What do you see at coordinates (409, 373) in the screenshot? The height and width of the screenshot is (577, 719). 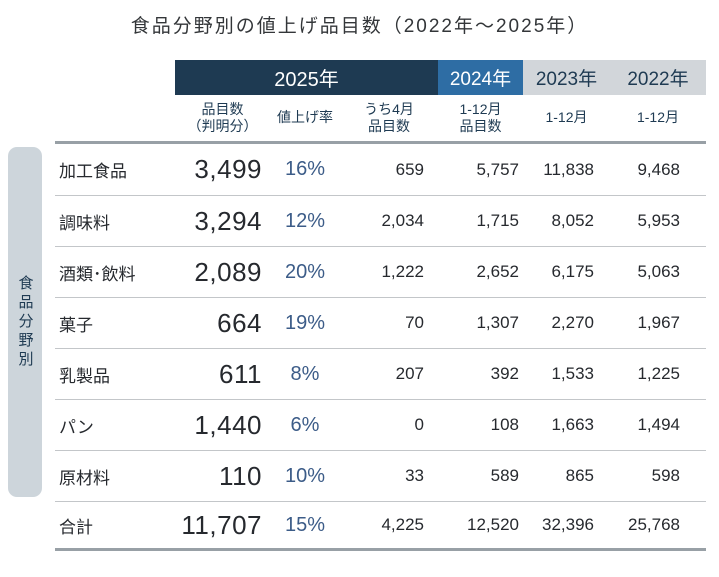 I see `row-april: 207` at bounding box center [409, 373].